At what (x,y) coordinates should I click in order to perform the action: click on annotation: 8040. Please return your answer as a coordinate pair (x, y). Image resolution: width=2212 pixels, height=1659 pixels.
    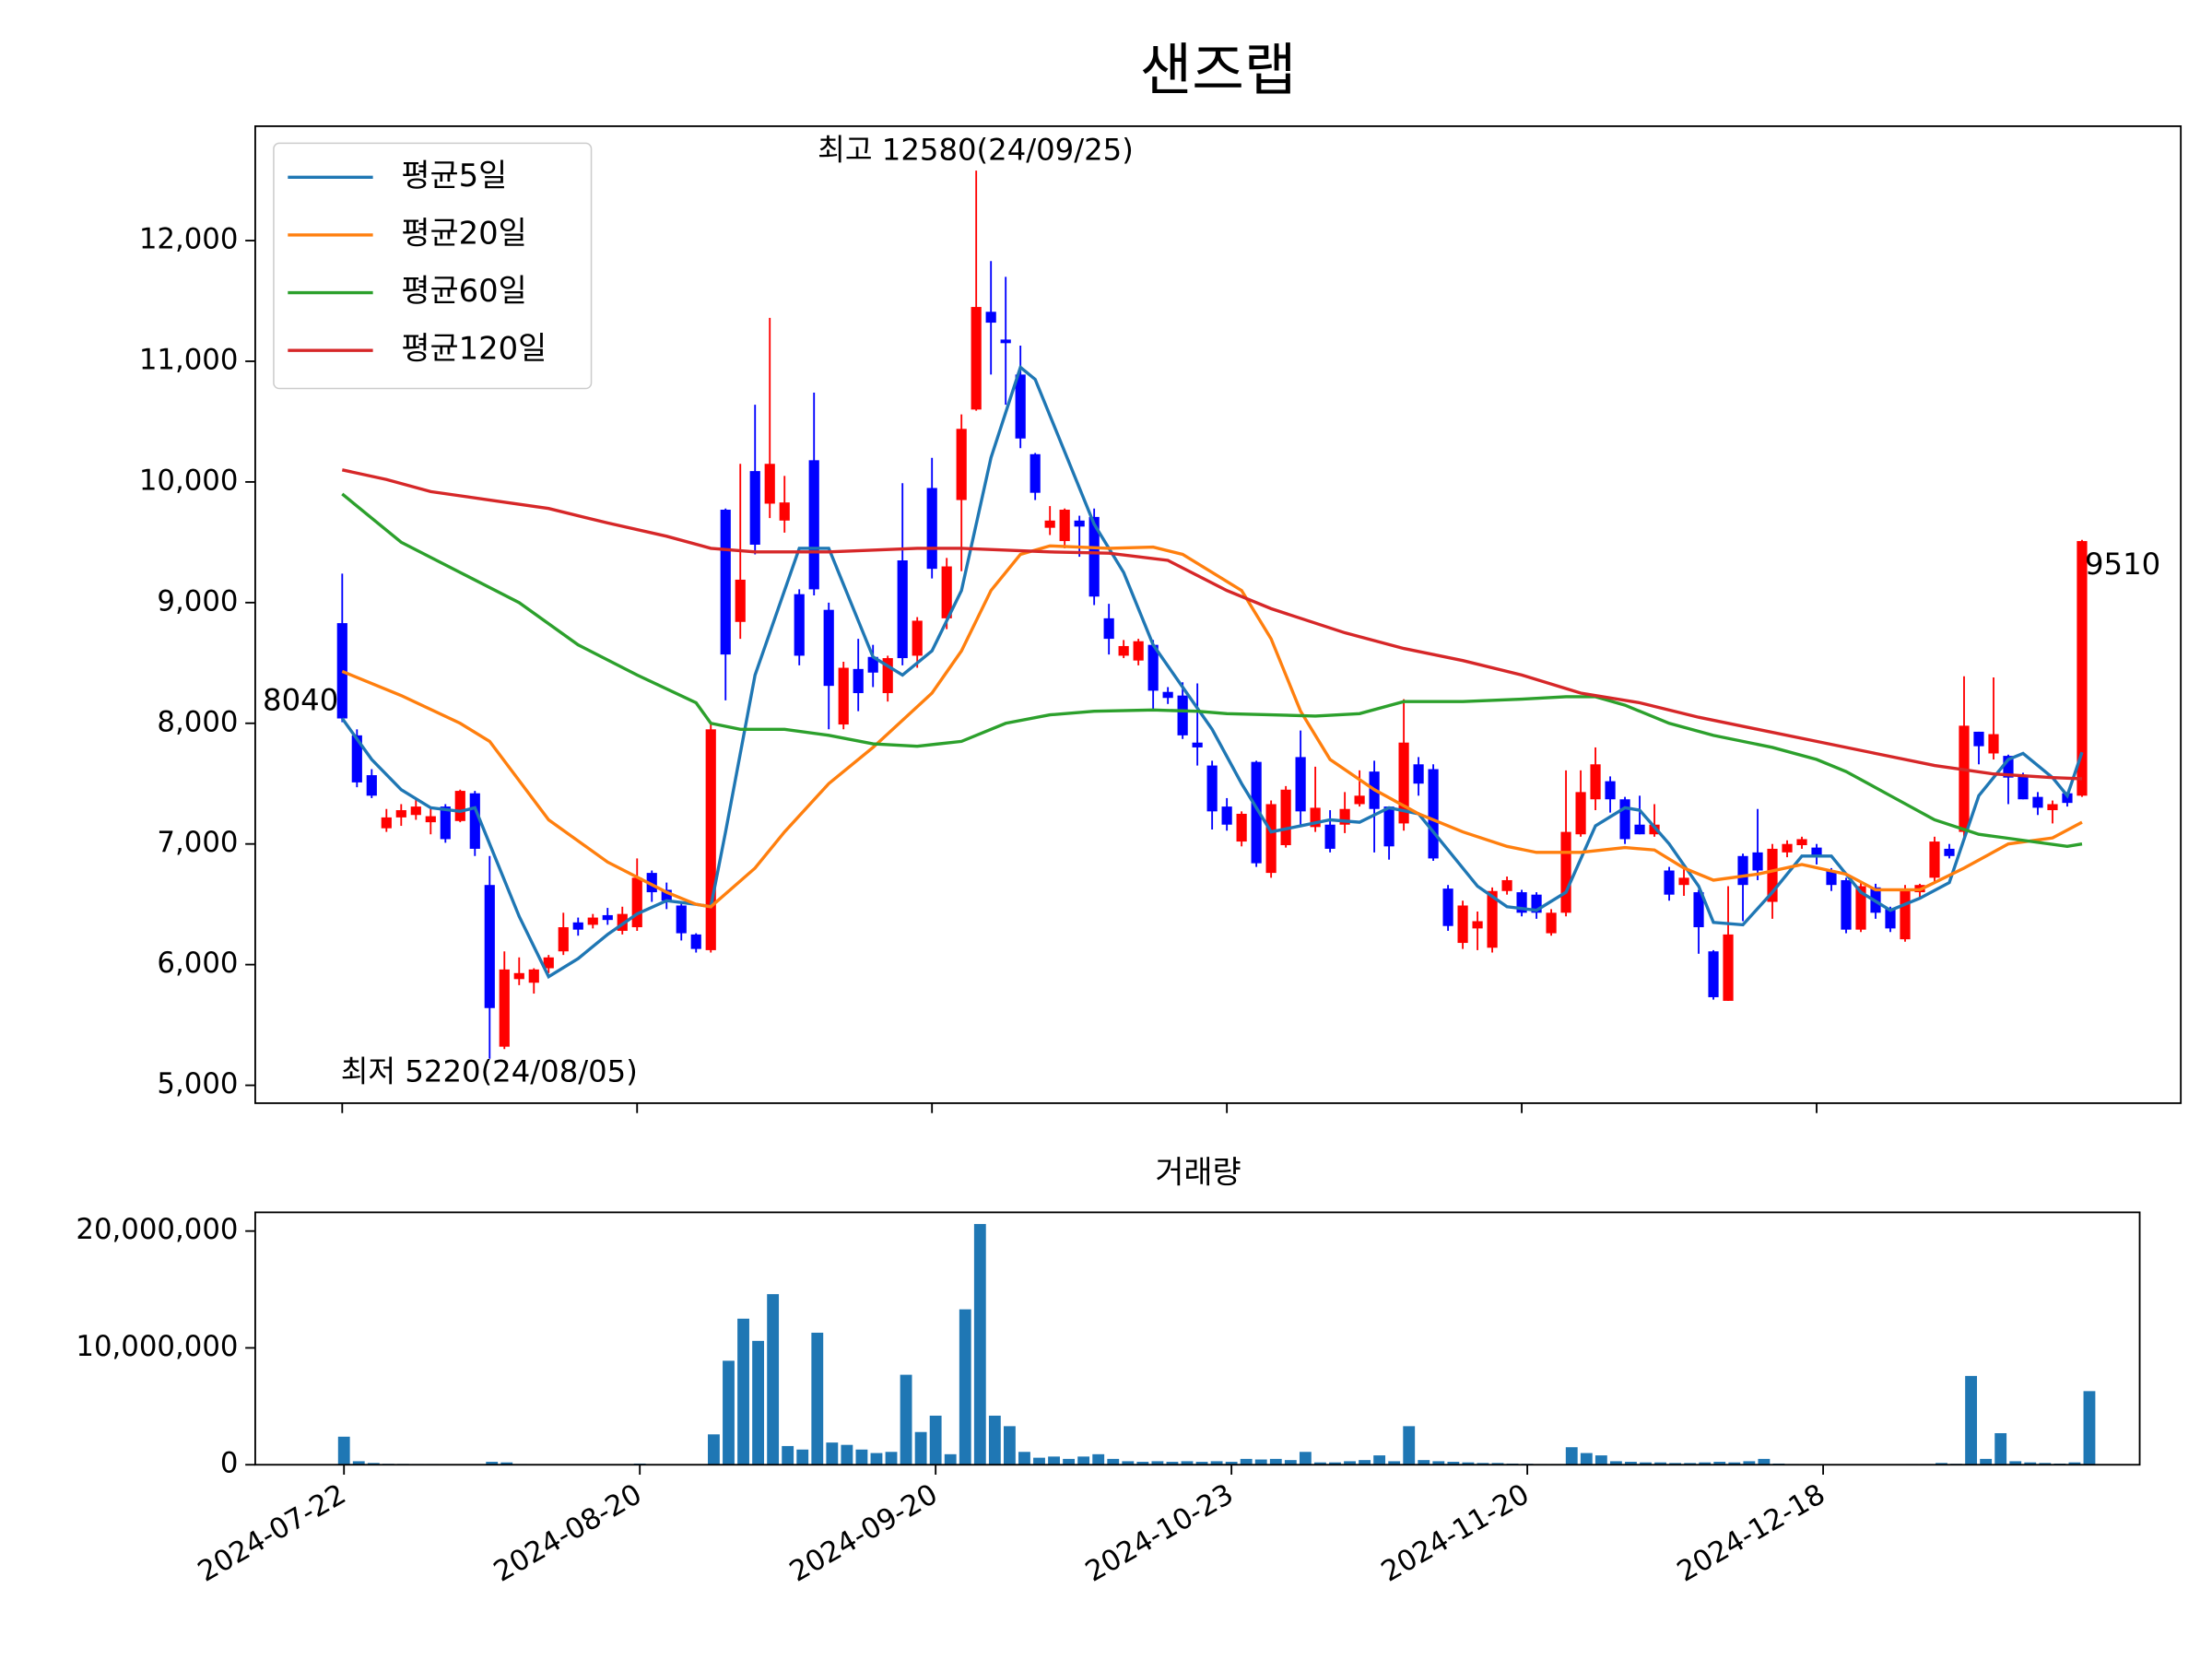
    Looking at the image, I should click on (300, 700).